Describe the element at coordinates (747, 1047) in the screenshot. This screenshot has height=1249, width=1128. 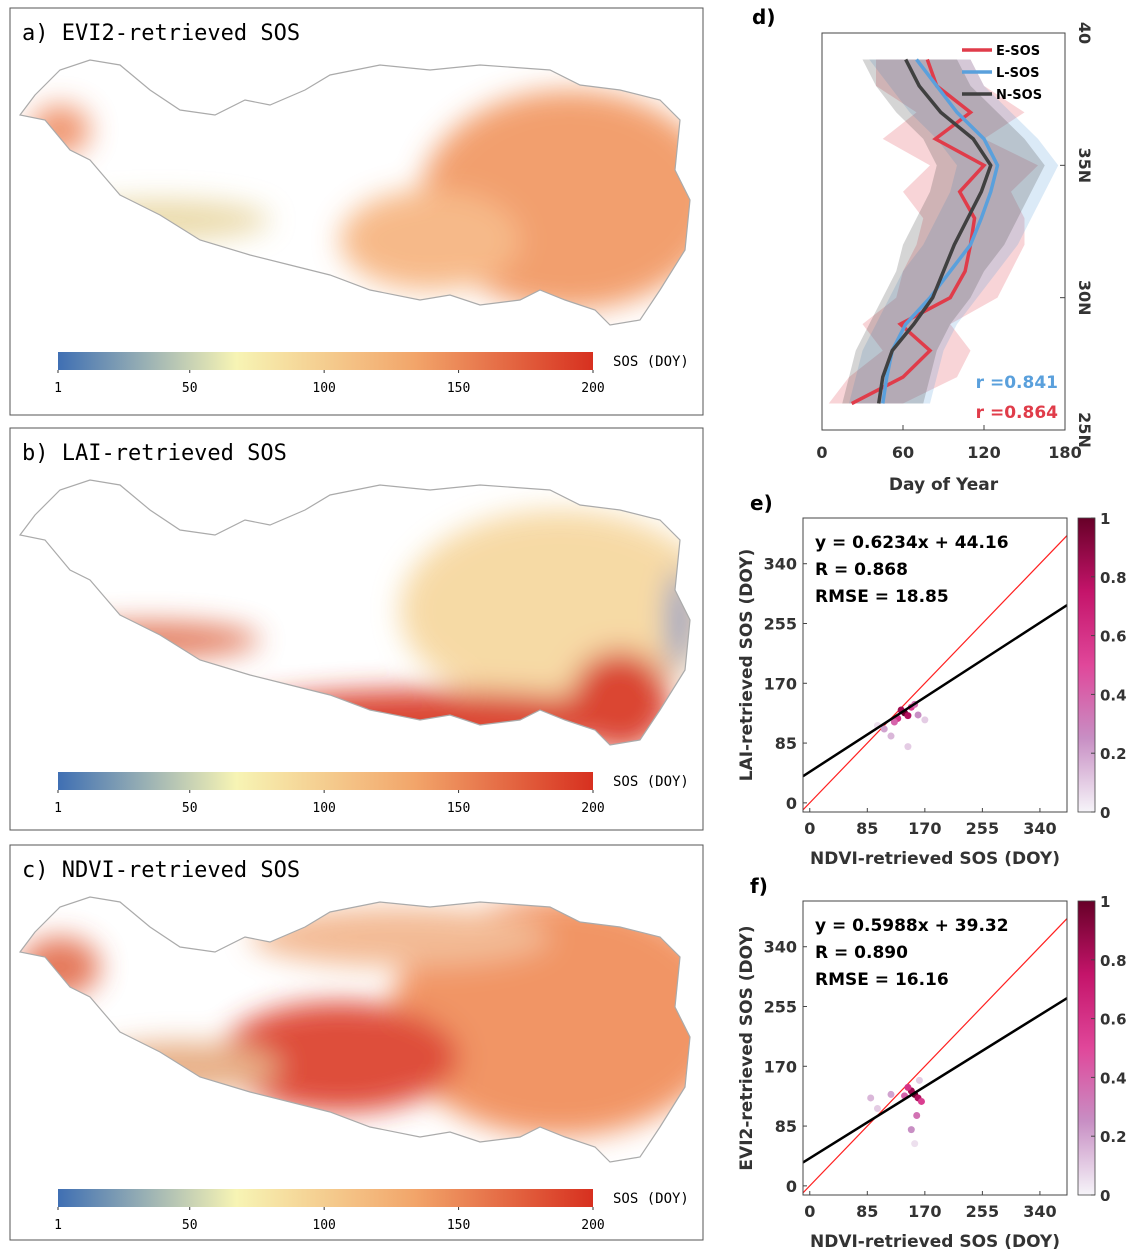
I see `y-axis-label: EVI2-retrieved SOS (DOY)` at that location.